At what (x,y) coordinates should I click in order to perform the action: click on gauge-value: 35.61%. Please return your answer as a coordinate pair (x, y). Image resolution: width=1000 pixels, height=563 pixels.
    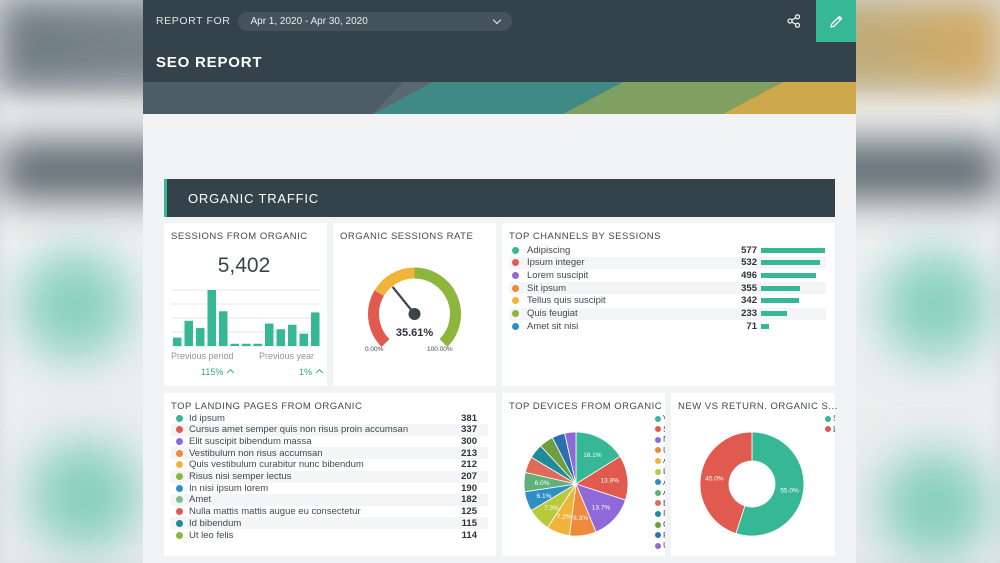
    Looking at the image, I should click on (414, 333).